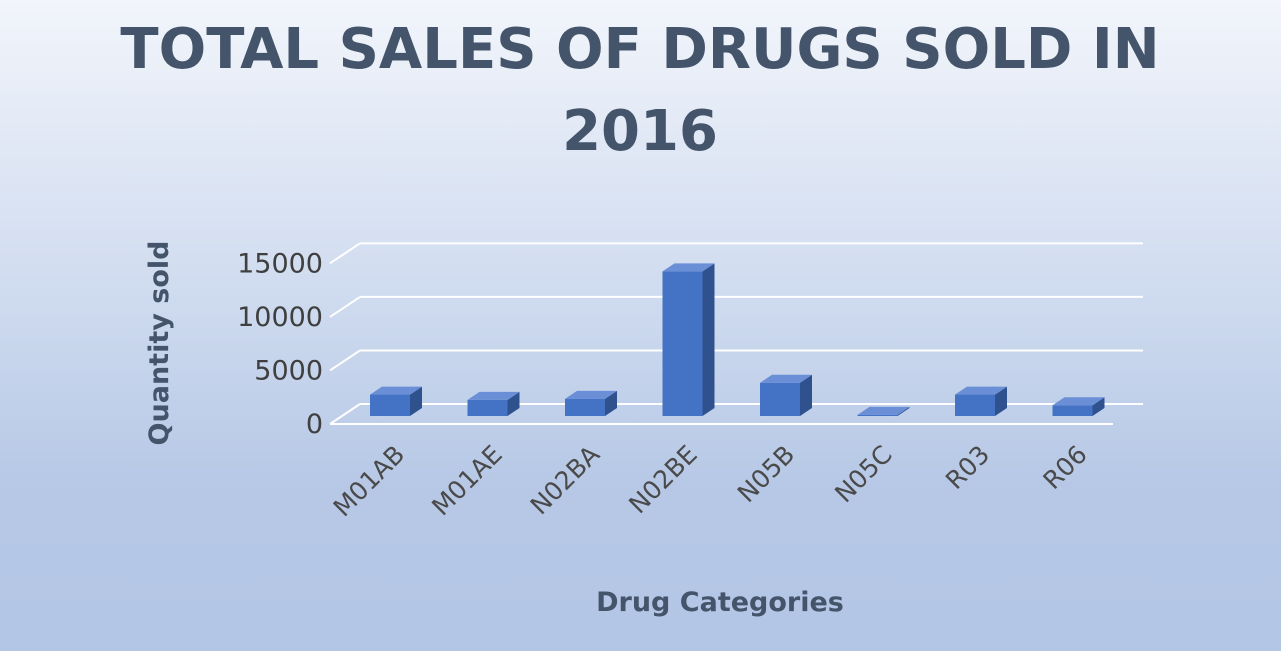 The image size is (1281, 651). I want to click on x-category-label: M01AB, so click(369, 481).